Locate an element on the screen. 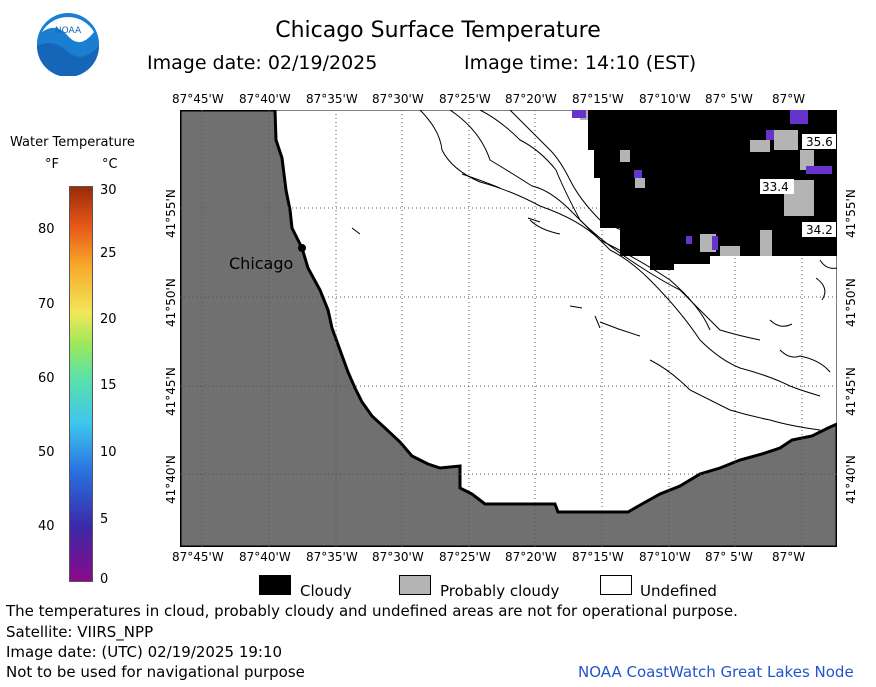  top-lon-label: 87°20'W is located at coordinates (531, 99).